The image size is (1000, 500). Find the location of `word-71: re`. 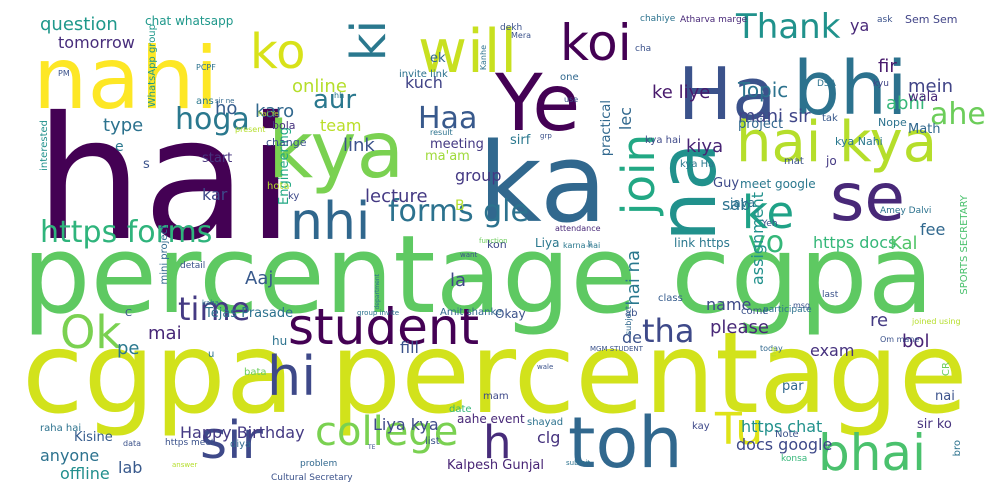

word-71: re is located at coordinates (879, 320).